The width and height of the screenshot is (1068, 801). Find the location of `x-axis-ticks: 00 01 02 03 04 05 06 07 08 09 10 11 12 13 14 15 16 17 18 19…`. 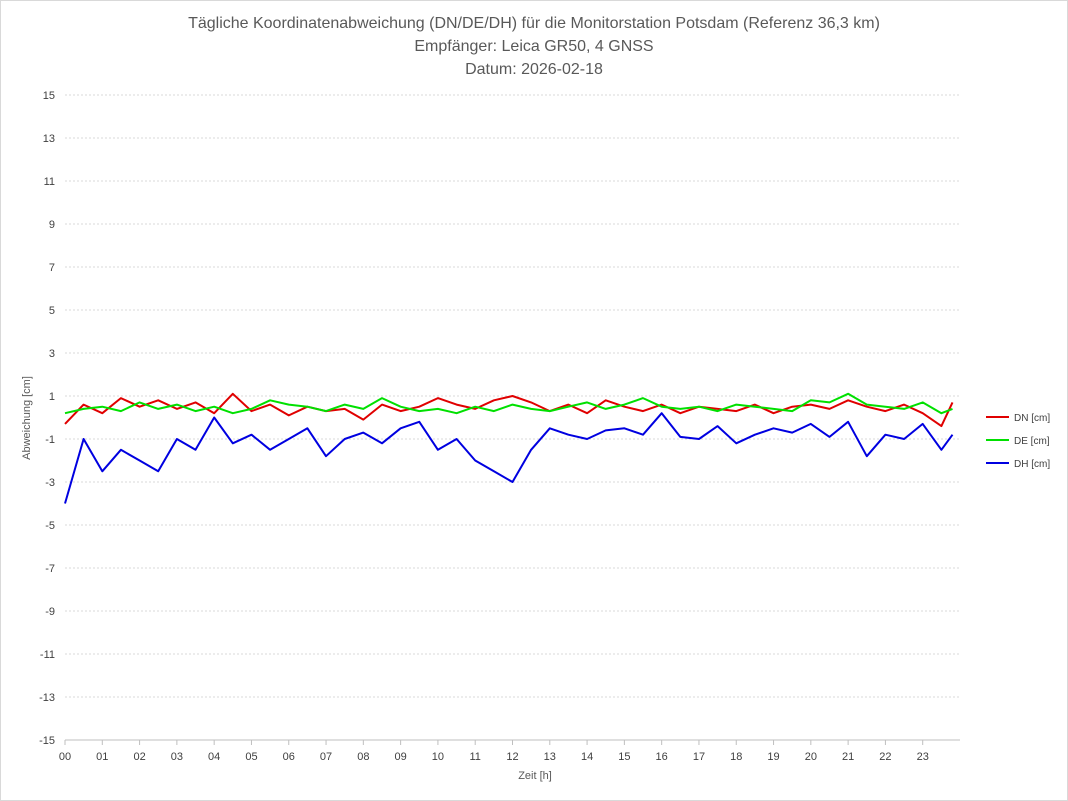

x-axis-ticks: 00 01 02 03 04 05 06 07 08 09 10 11 12 13 14 15 16 17 18 19… is located at coordinates (509, 751).